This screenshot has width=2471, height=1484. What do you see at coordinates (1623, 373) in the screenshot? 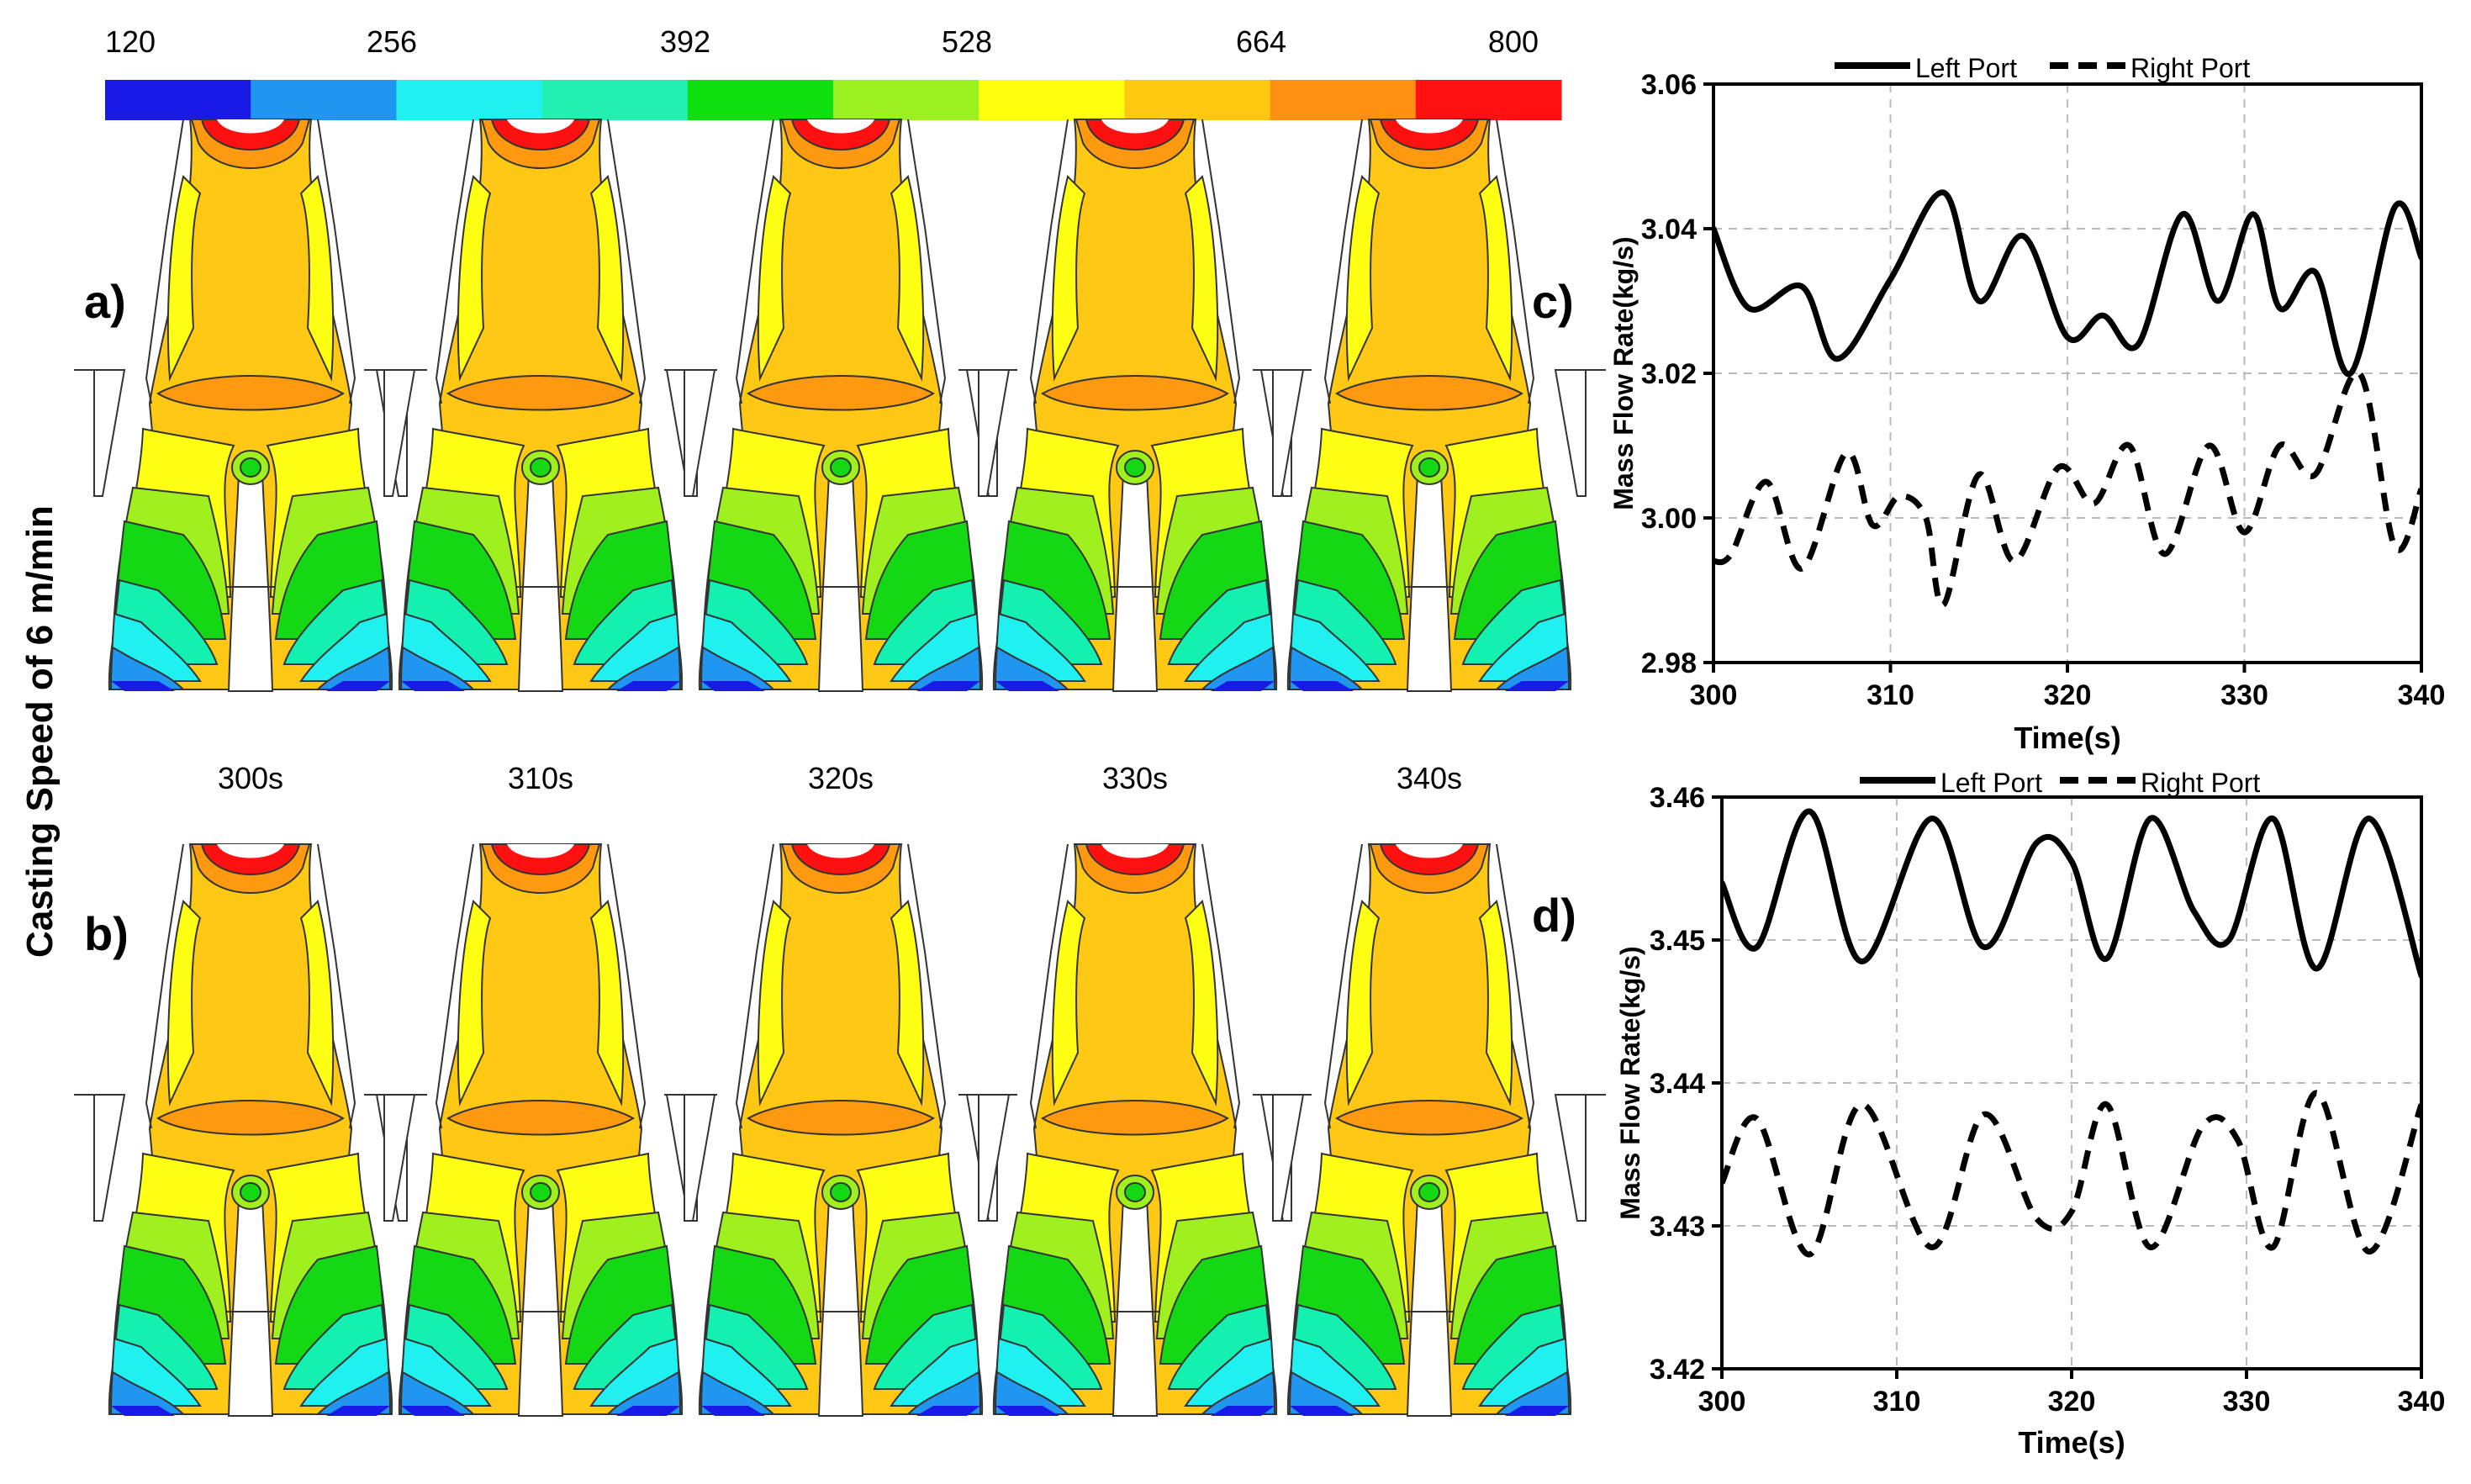
I see `chart-c-y-axis-label: Mass Flow Rate(kg/s)` at bounding box center [1623, 373].